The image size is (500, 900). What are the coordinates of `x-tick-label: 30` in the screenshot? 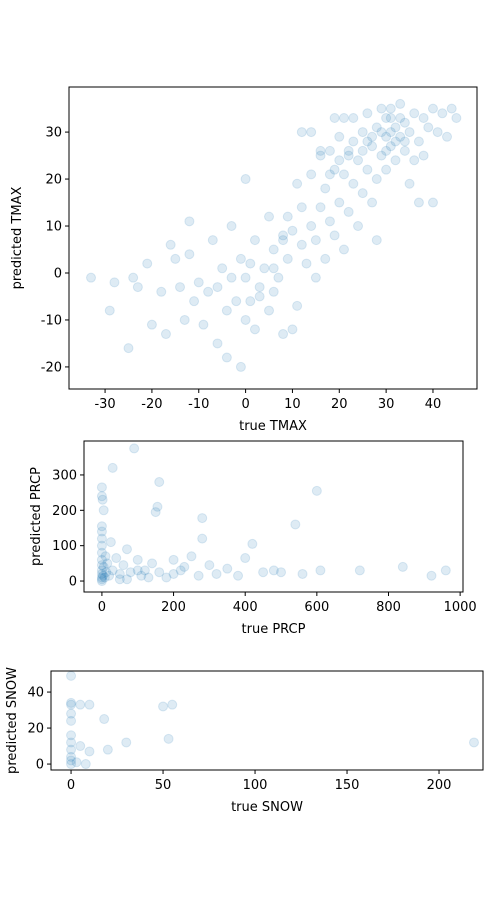 It's located at (386, 404).